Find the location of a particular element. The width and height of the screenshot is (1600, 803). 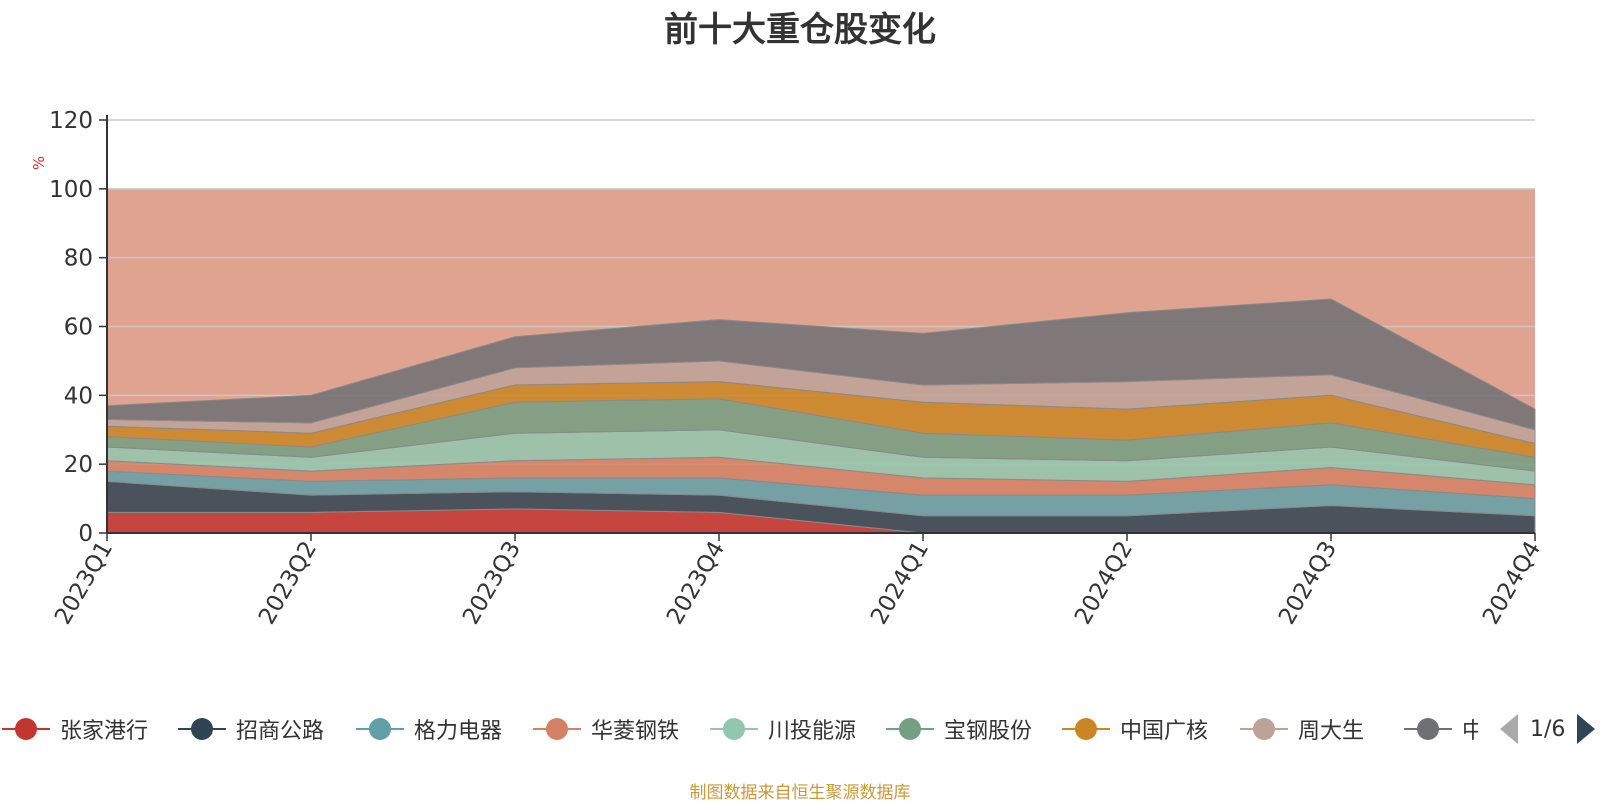

legend-item: 川投能源 is located at coordinates (783, 729).